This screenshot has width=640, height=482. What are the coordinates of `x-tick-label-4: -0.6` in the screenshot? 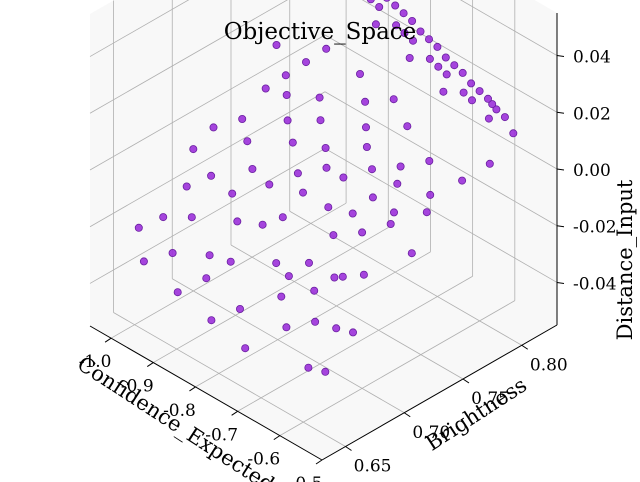 It's located at (263, 460).